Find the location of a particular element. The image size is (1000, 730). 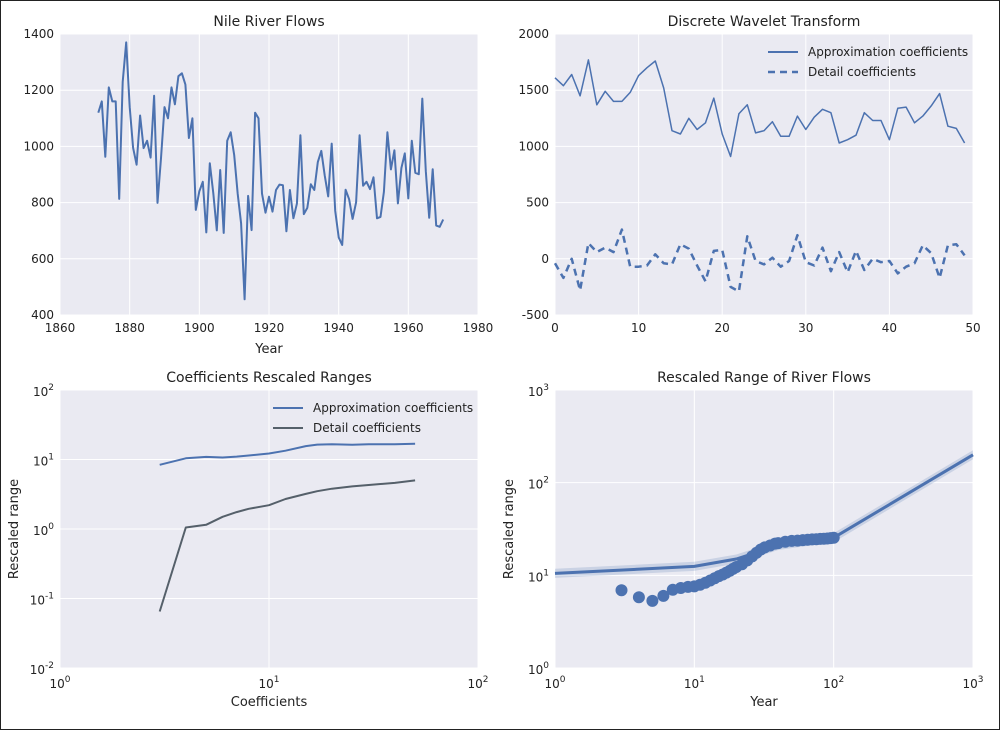

x-tick-label: 1920 is located at coordinates (269, 328).